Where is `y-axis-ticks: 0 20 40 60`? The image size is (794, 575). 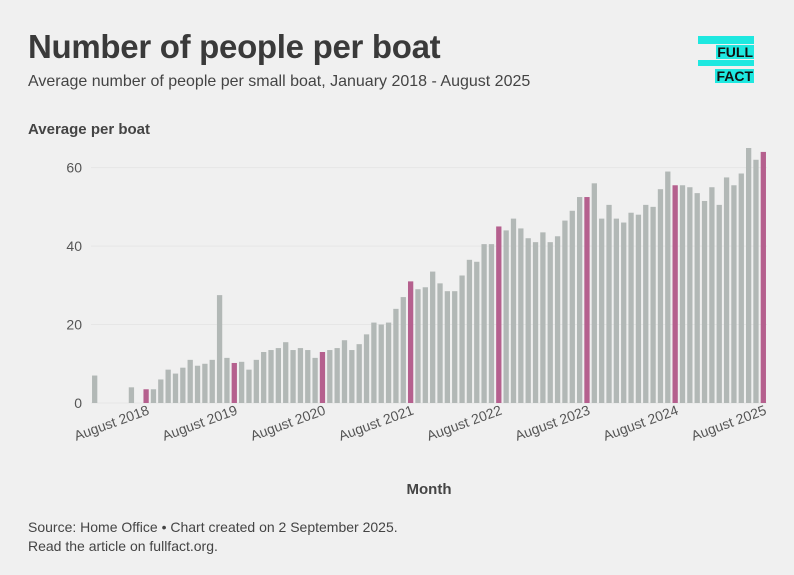 y-axis-ticks: 0 20 40 60 is located at coordinates (74, 285).